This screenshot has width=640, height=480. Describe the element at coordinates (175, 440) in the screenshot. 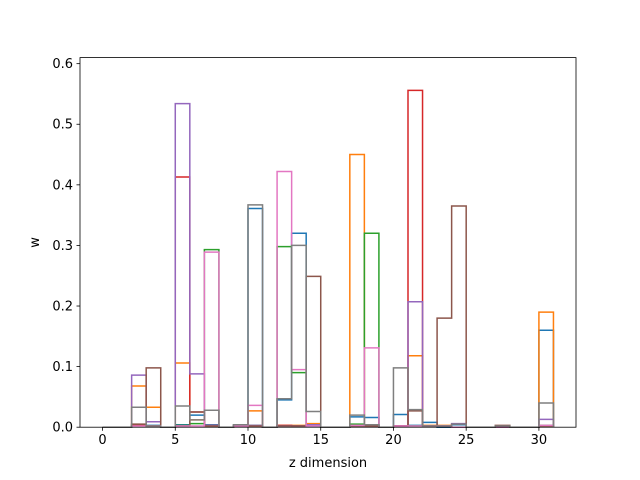

I see `x-tick-label: 5` at that location.